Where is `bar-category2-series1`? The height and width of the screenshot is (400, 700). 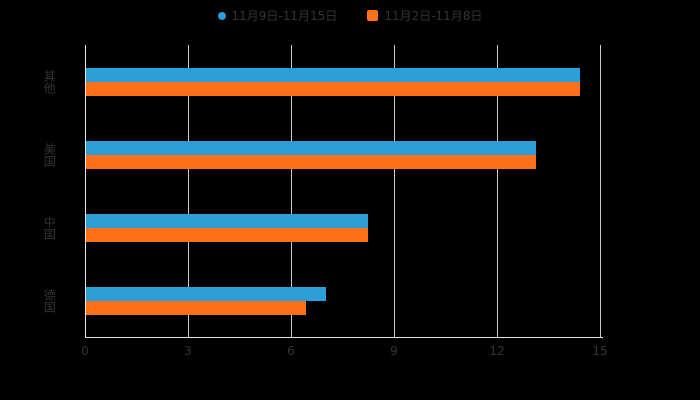
bar-category2-series1 is located at coordinates (311, 147).